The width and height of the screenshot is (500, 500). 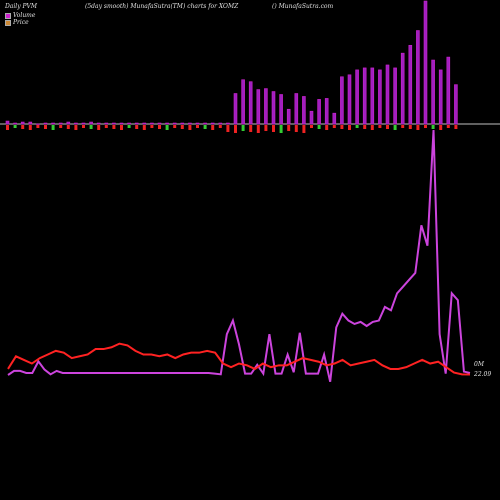 I want to click on legend-price-swatch, so click(x=8, y=22).